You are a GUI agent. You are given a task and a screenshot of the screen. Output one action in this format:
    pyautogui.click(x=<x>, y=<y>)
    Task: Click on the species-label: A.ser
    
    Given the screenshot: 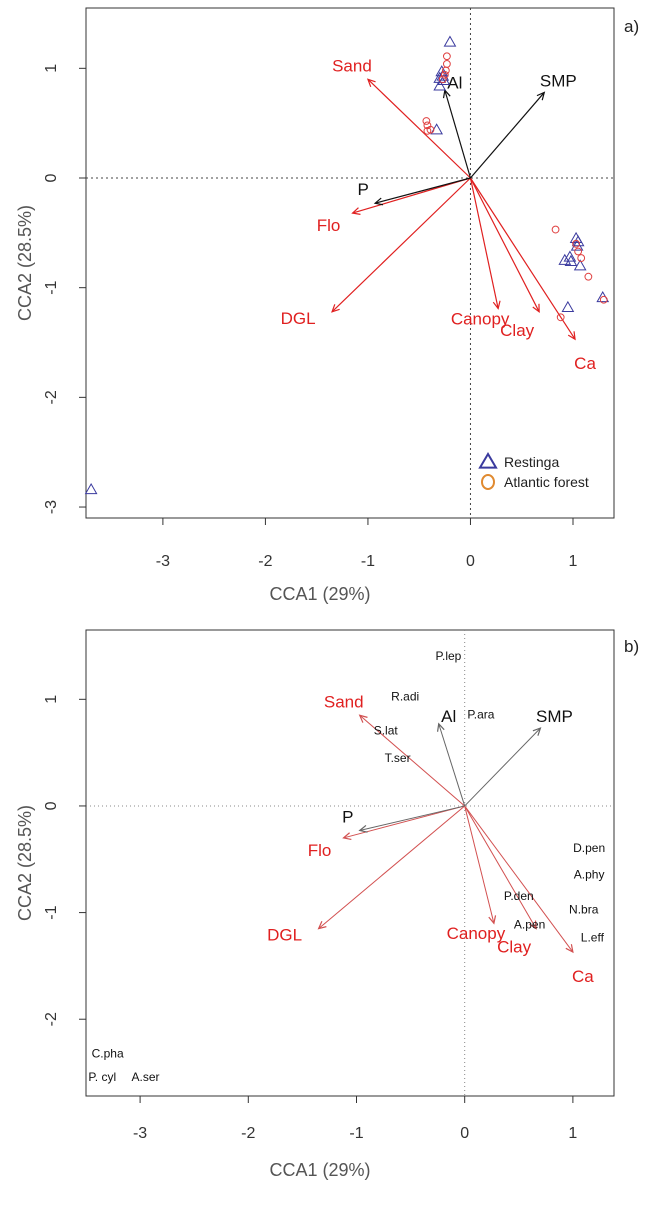 What is the action you would take?
    pyautogui.click(x=146, y=1077)
    